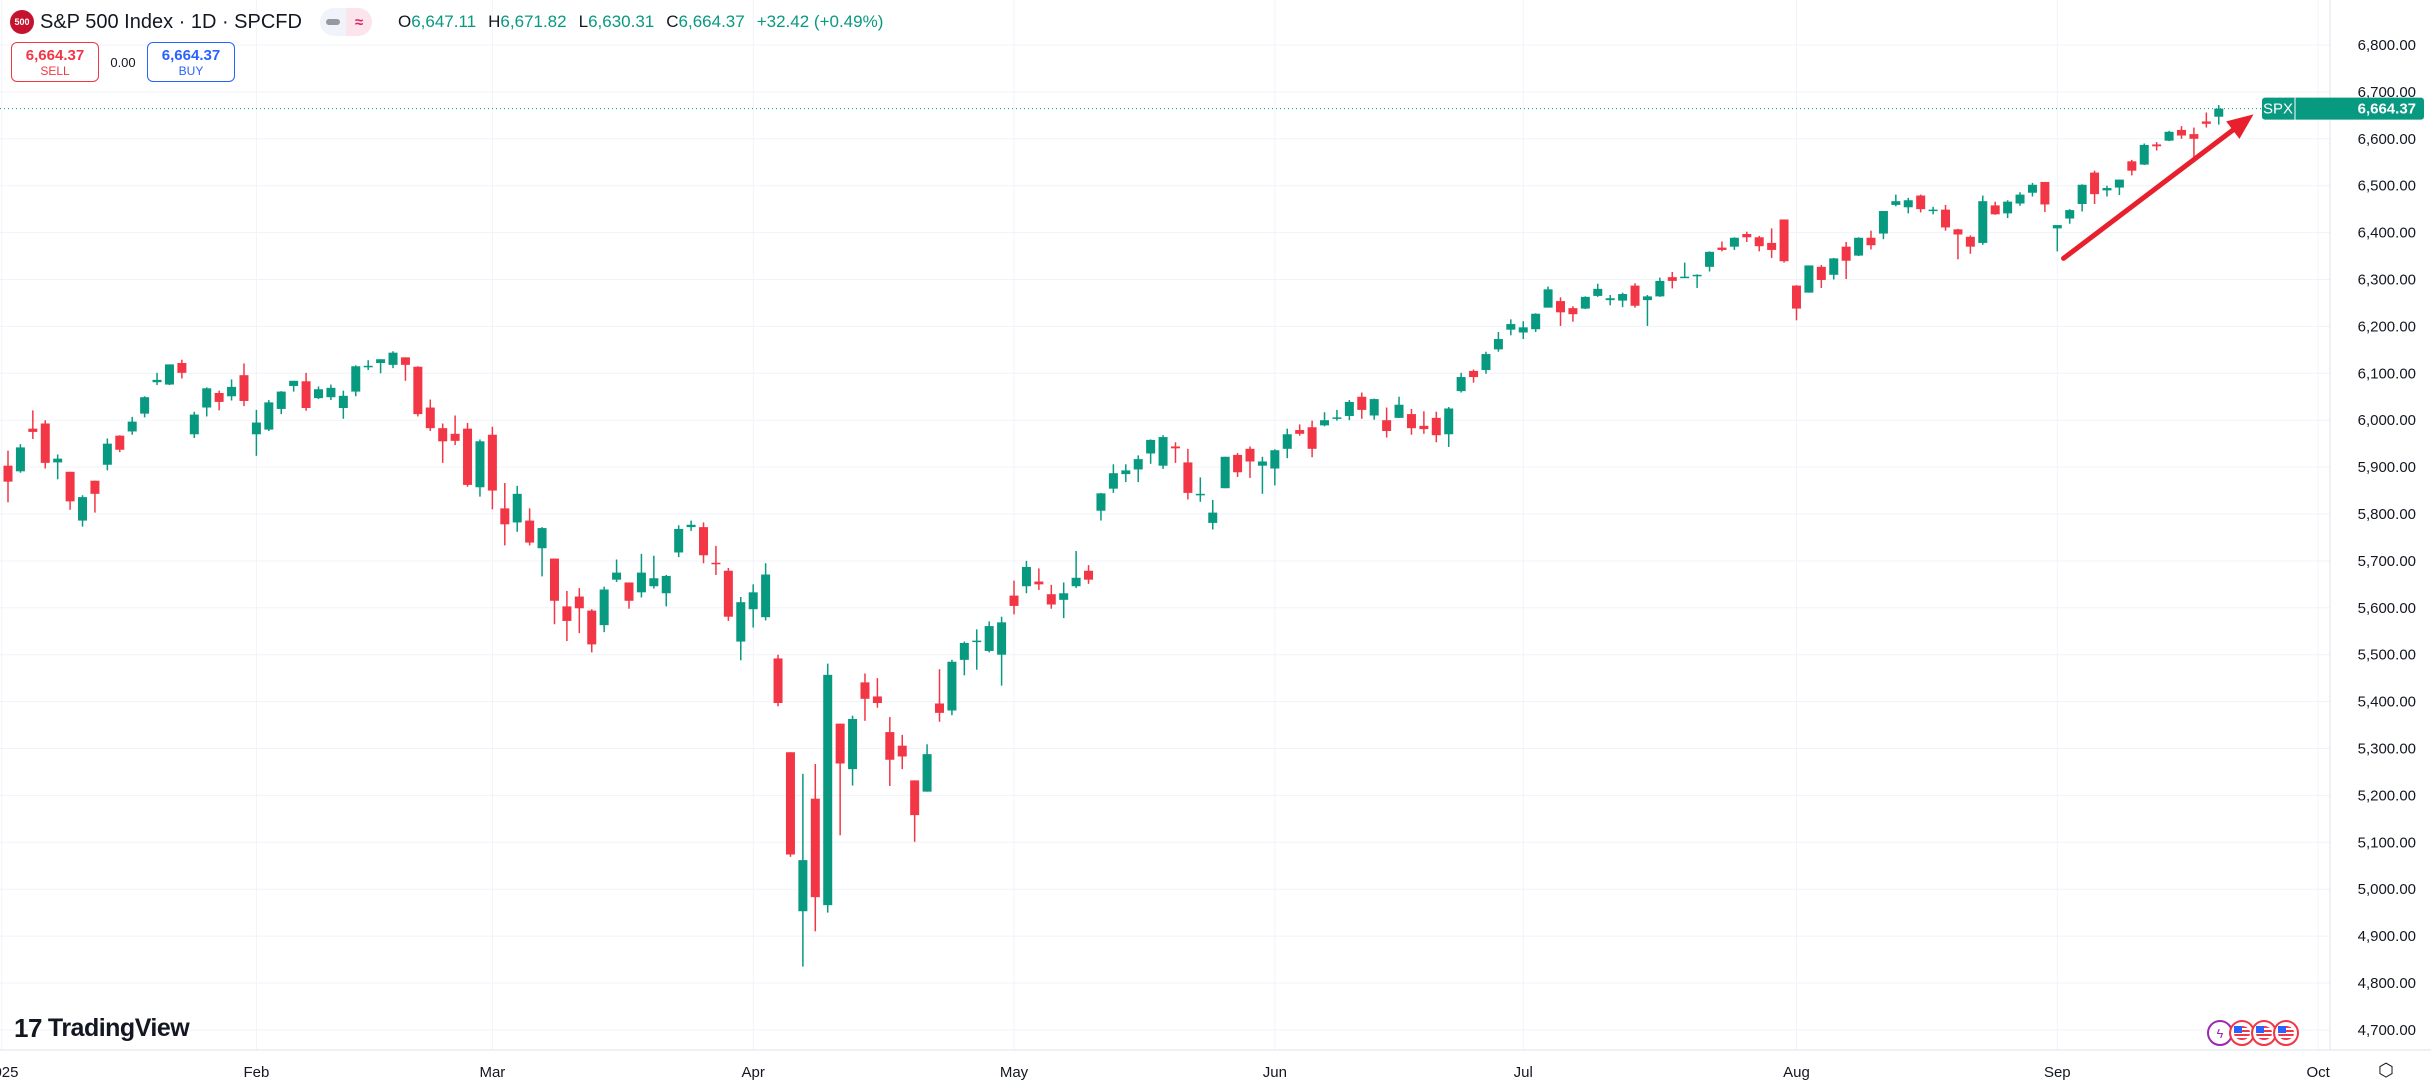 The width and height of the screenshot is (2431, 1088). I want to click on settings-gear-icon: ⬡, so click(2386, 1070).